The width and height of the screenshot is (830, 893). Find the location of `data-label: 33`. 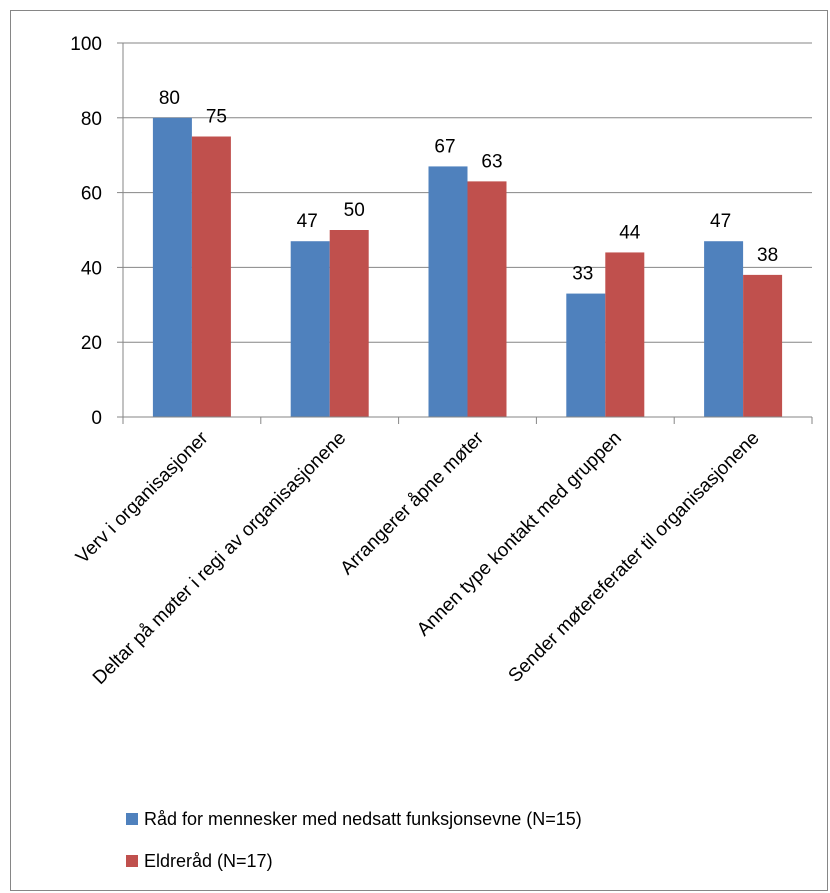

data-label: 33 is located at coordinates (582, 274).